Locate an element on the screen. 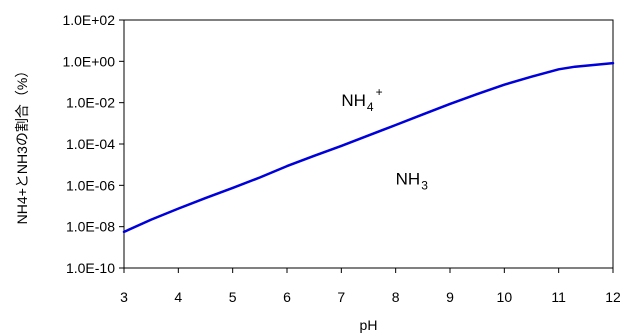 This screenshot has height=335, width=620. y-tick-label: 1.0E-10 is located at coordinates (90, 268).